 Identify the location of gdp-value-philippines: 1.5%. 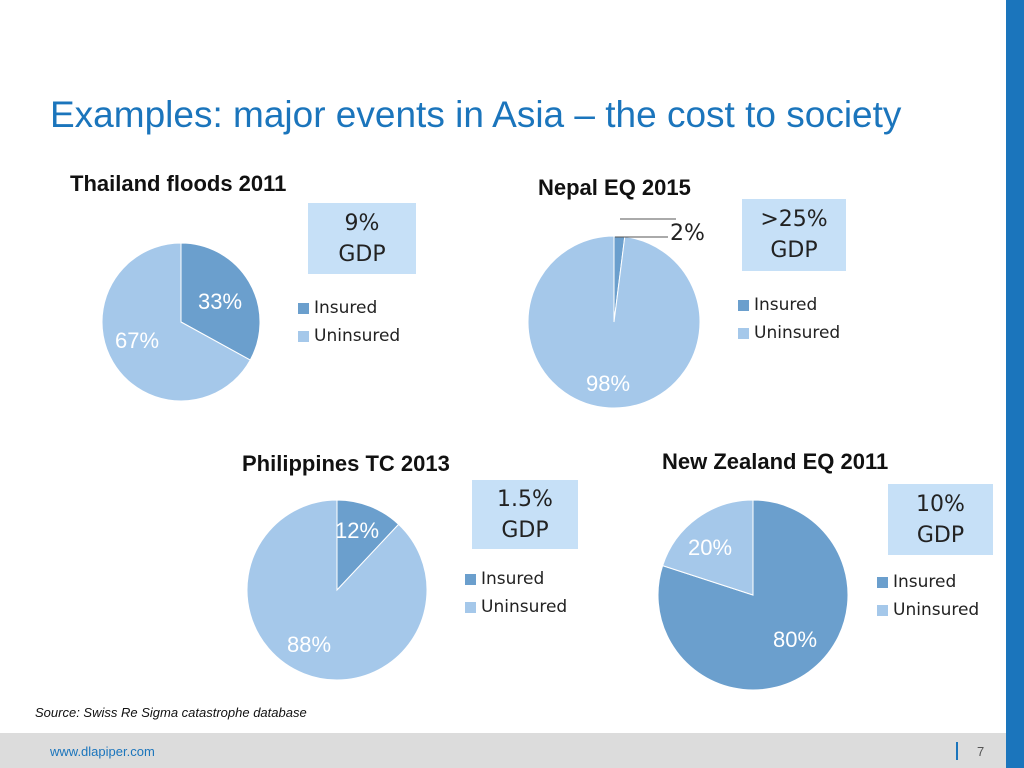
(525, 499).